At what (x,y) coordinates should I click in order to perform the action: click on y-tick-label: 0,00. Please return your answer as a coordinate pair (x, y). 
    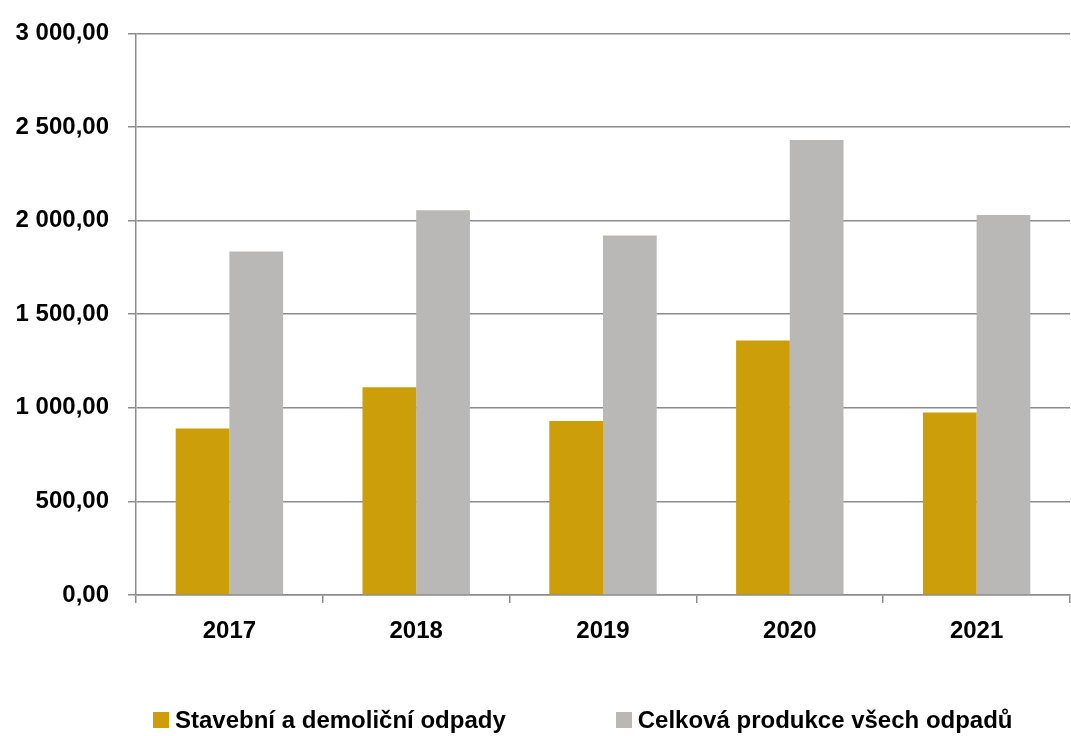
    Looking at the image, I should click on (85, 593).